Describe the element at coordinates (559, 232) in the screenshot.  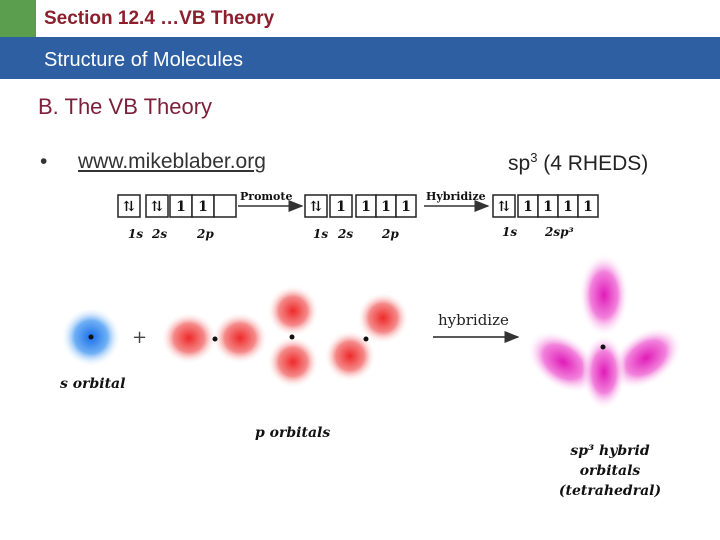
I see `label-g3-sp3: 2sp³` at that location.